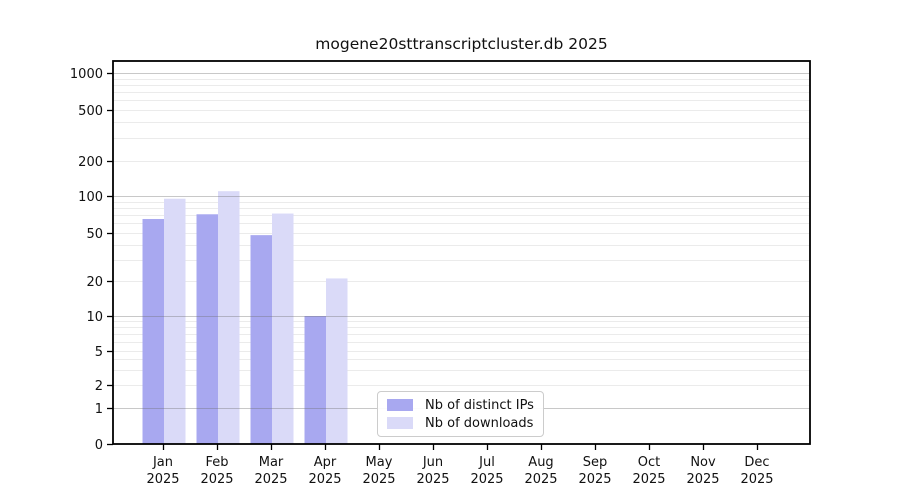 The height and width of the screenshot is (500, 900). Describe the element at coordinates (479, 405) in the screenshot. I see `legend-label-distinct-ips: Nb of distinct IPs` at that location.